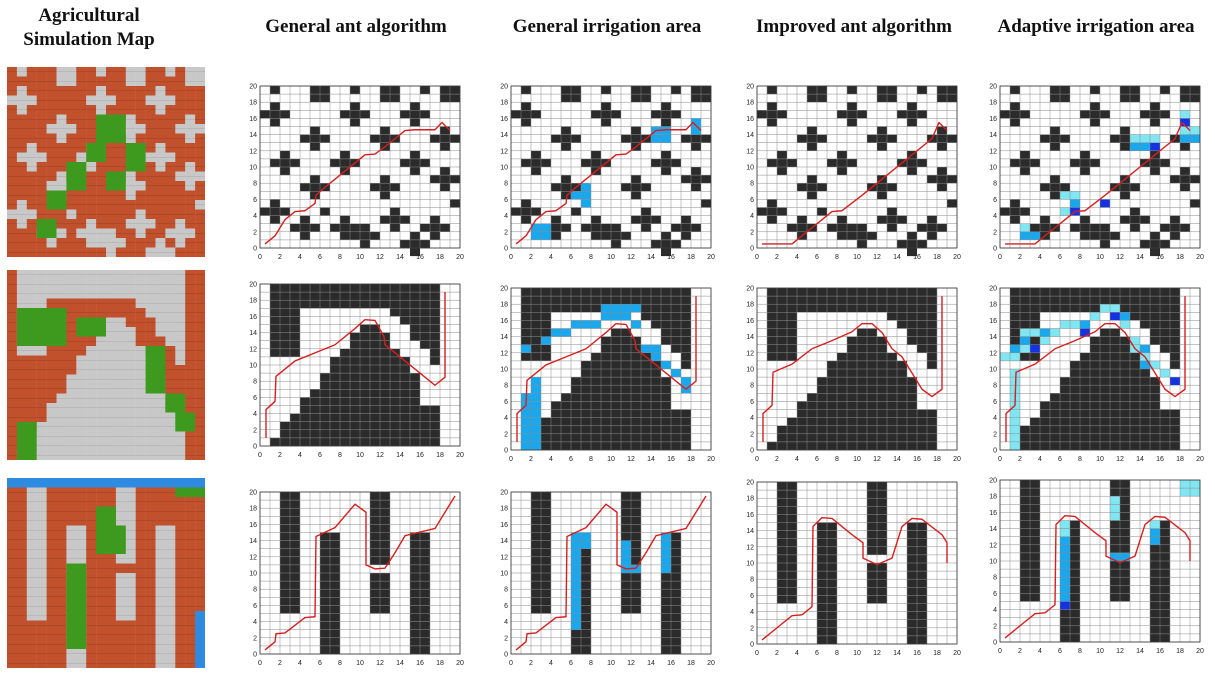  Describe the element at coordinates (752, 249) in the screenshot. I see `y-tick-label: 0` at that location.